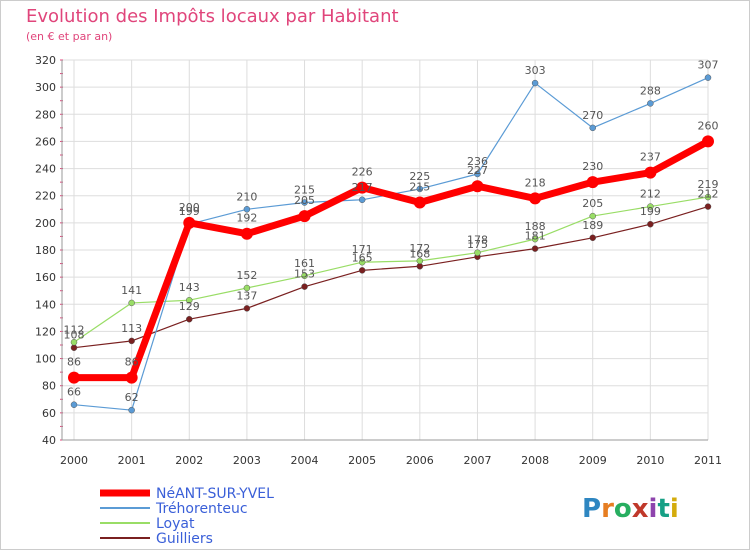  I want to click on x-tick-label: 2011, so click(708, 460).